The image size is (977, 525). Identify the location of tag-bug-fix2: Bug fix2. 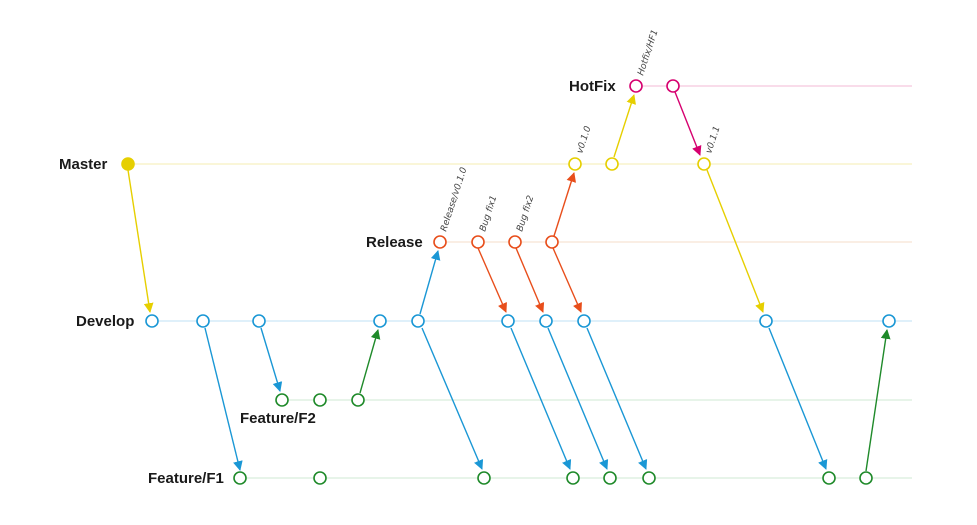
(525, 213).